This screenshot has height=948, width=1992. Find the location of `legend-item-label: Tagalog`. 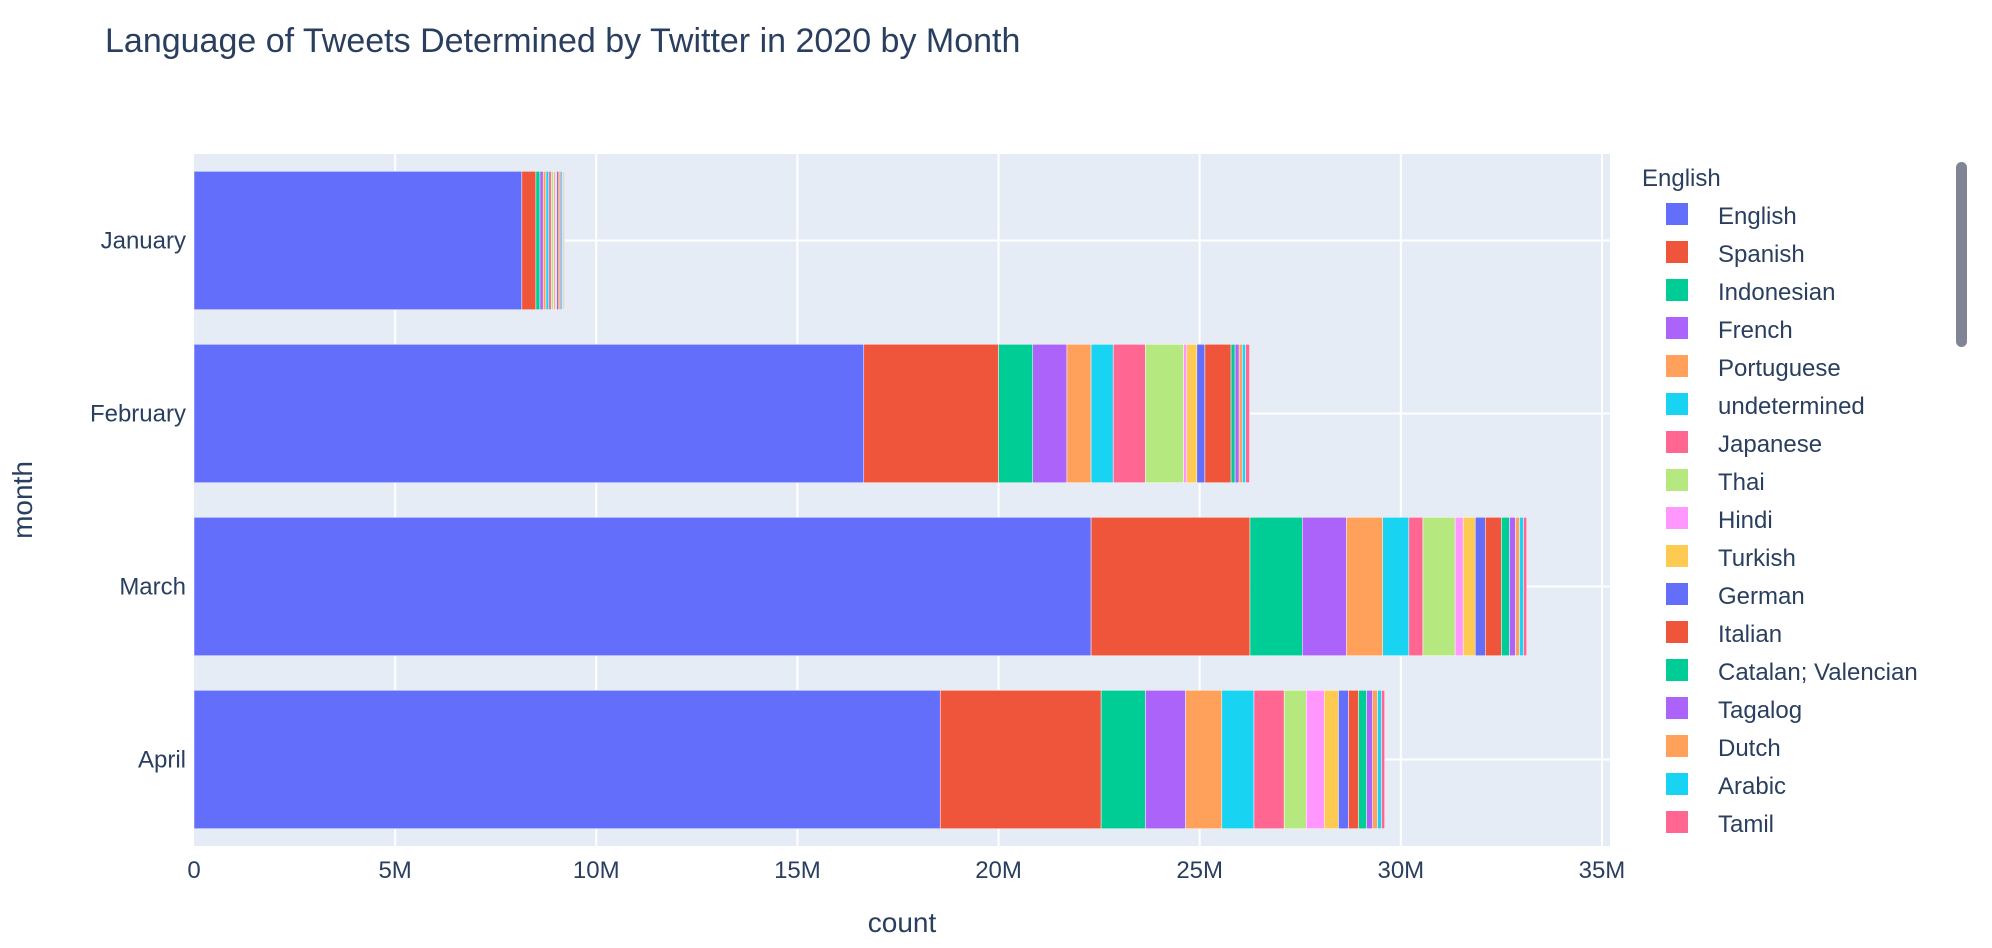

legend-item-label: Tagalog is located at coordinates (1760, 710).